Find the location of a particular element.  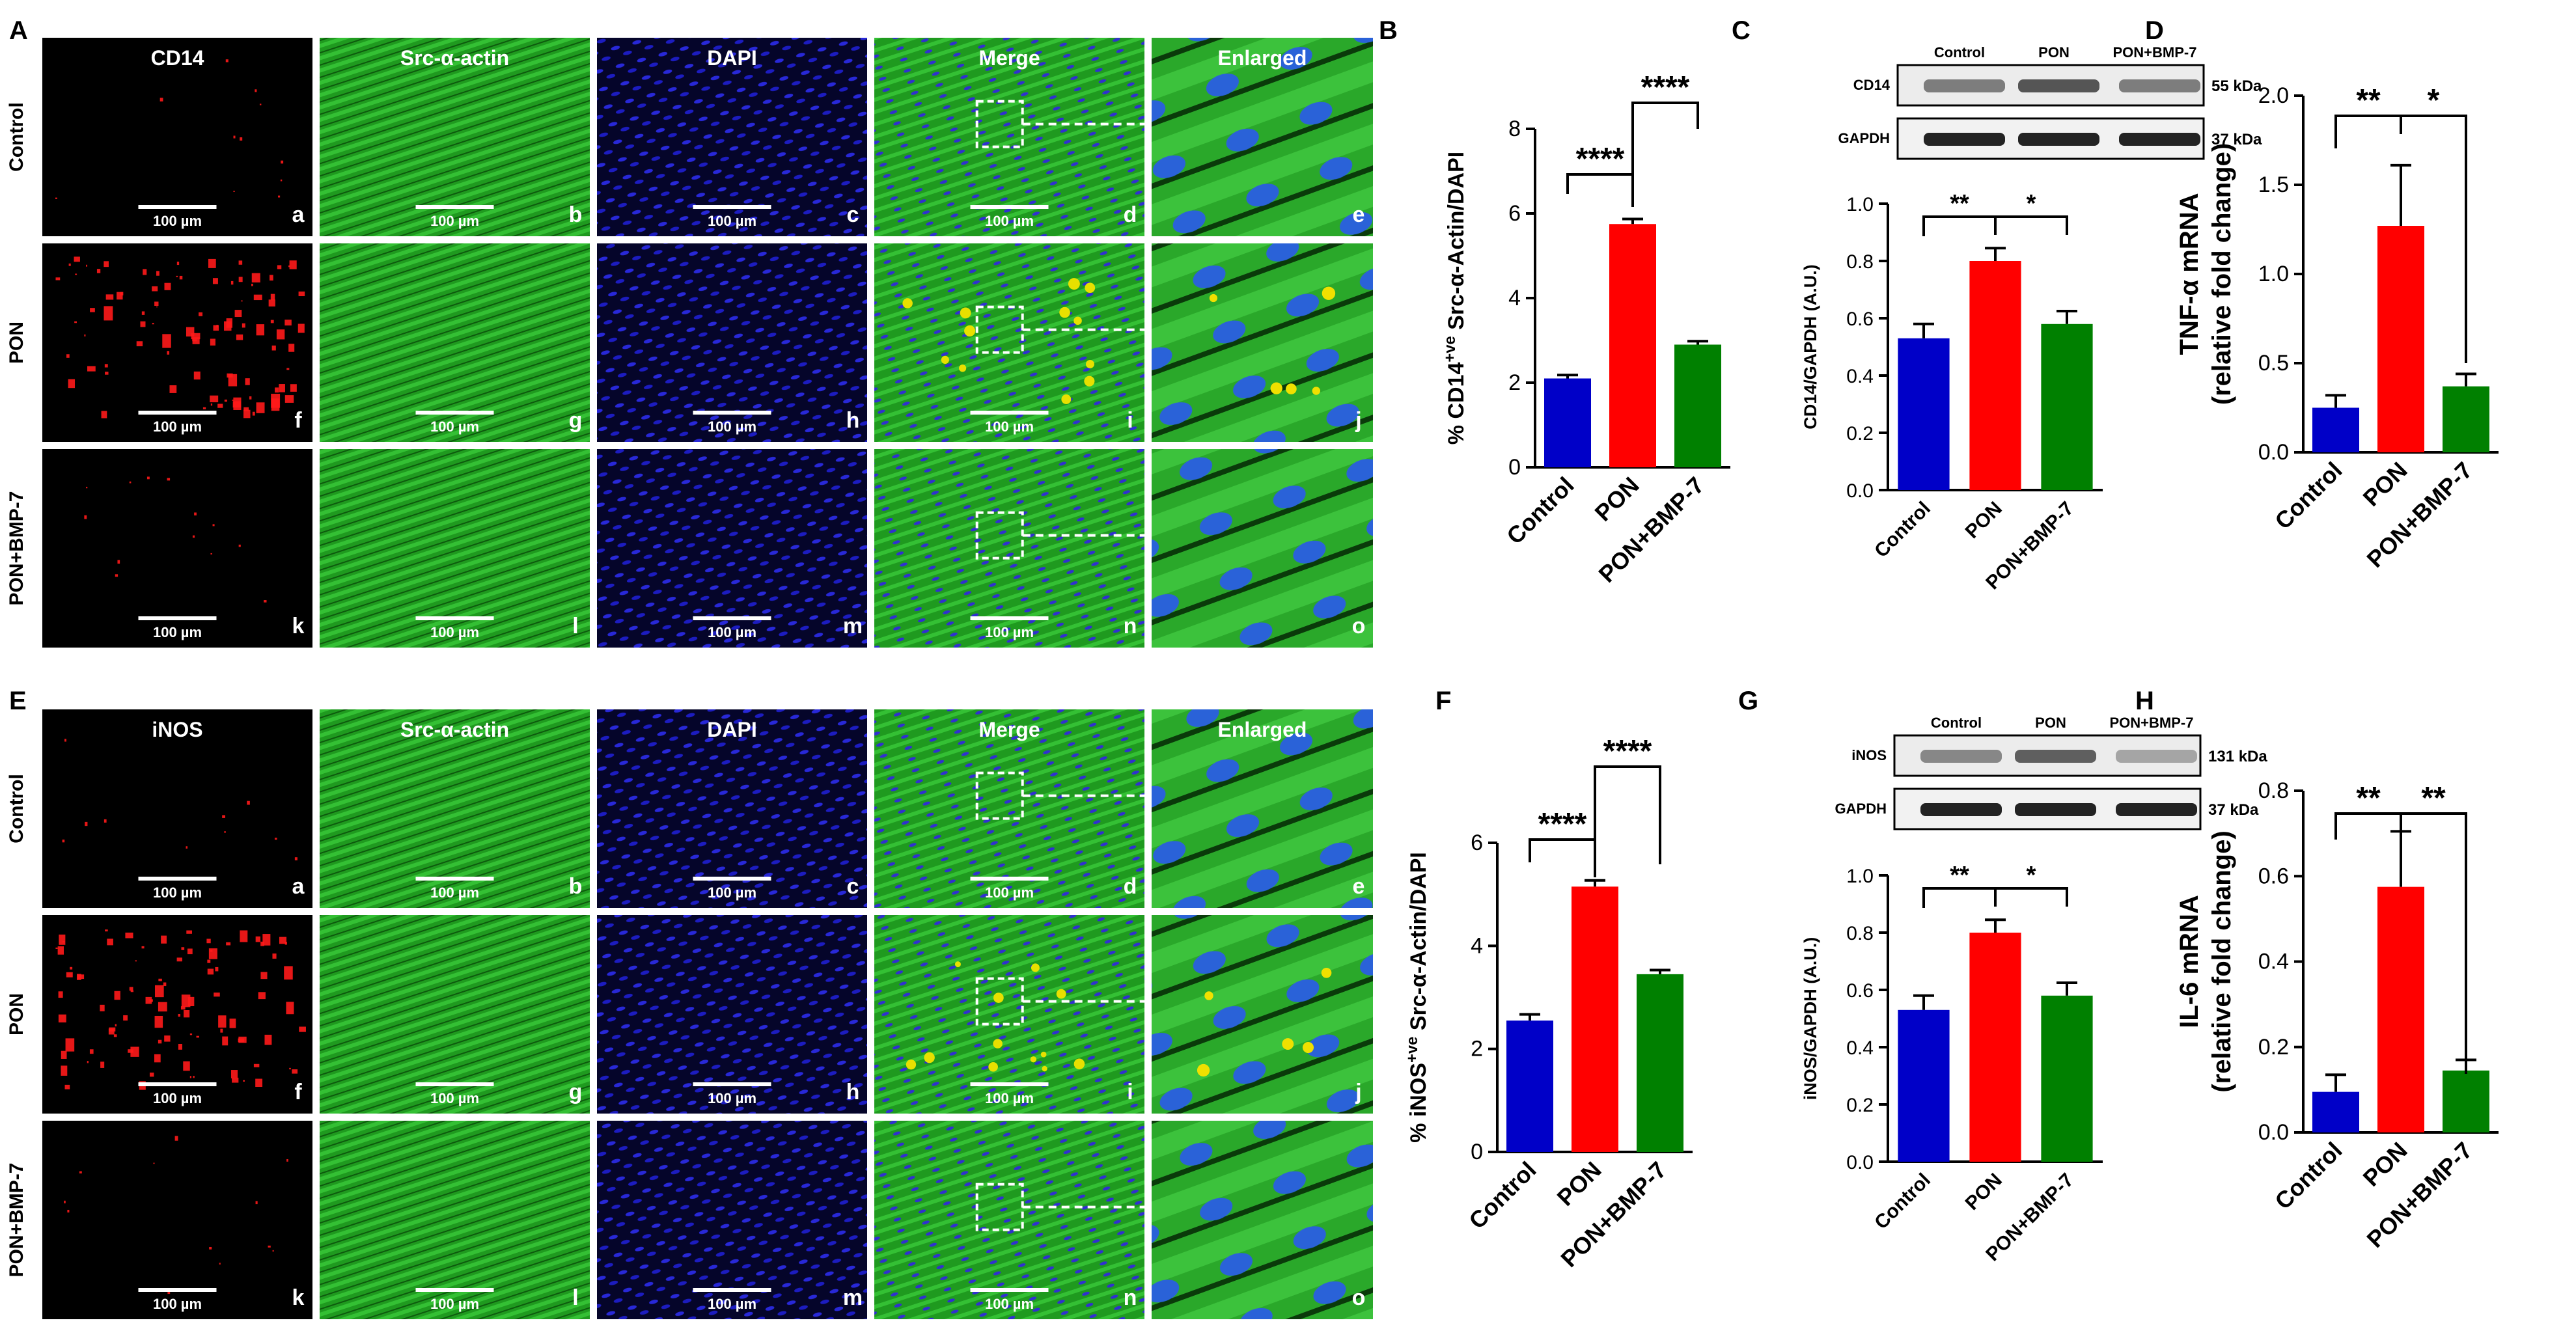

lane-label: PON is located at coordinates (2050, 723).